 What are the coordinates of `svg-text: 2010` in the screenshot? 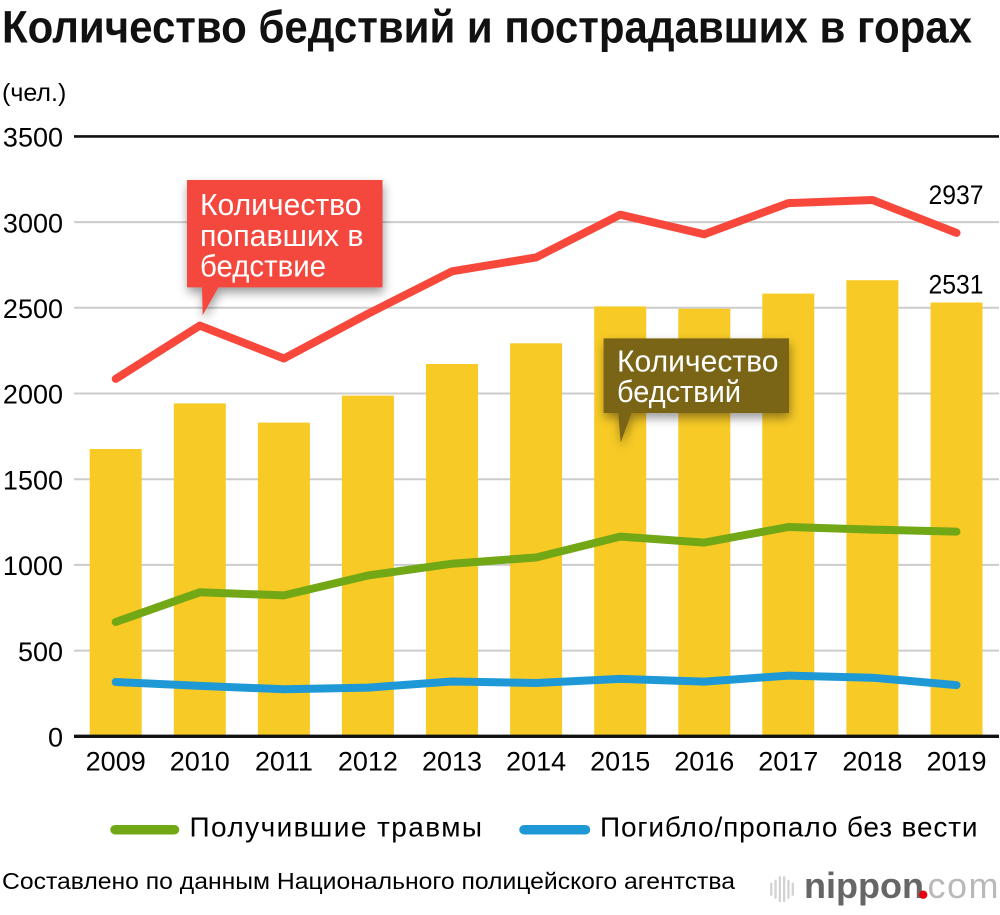 It's located at (200, 762).